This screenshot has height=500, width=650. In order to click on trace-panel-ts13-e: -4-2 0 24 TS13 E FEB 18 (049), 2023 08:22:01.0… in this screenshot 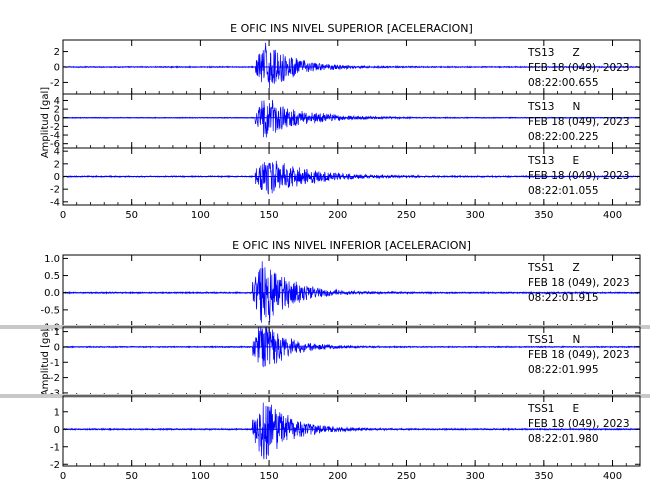, I will do `click(345, 177)`.